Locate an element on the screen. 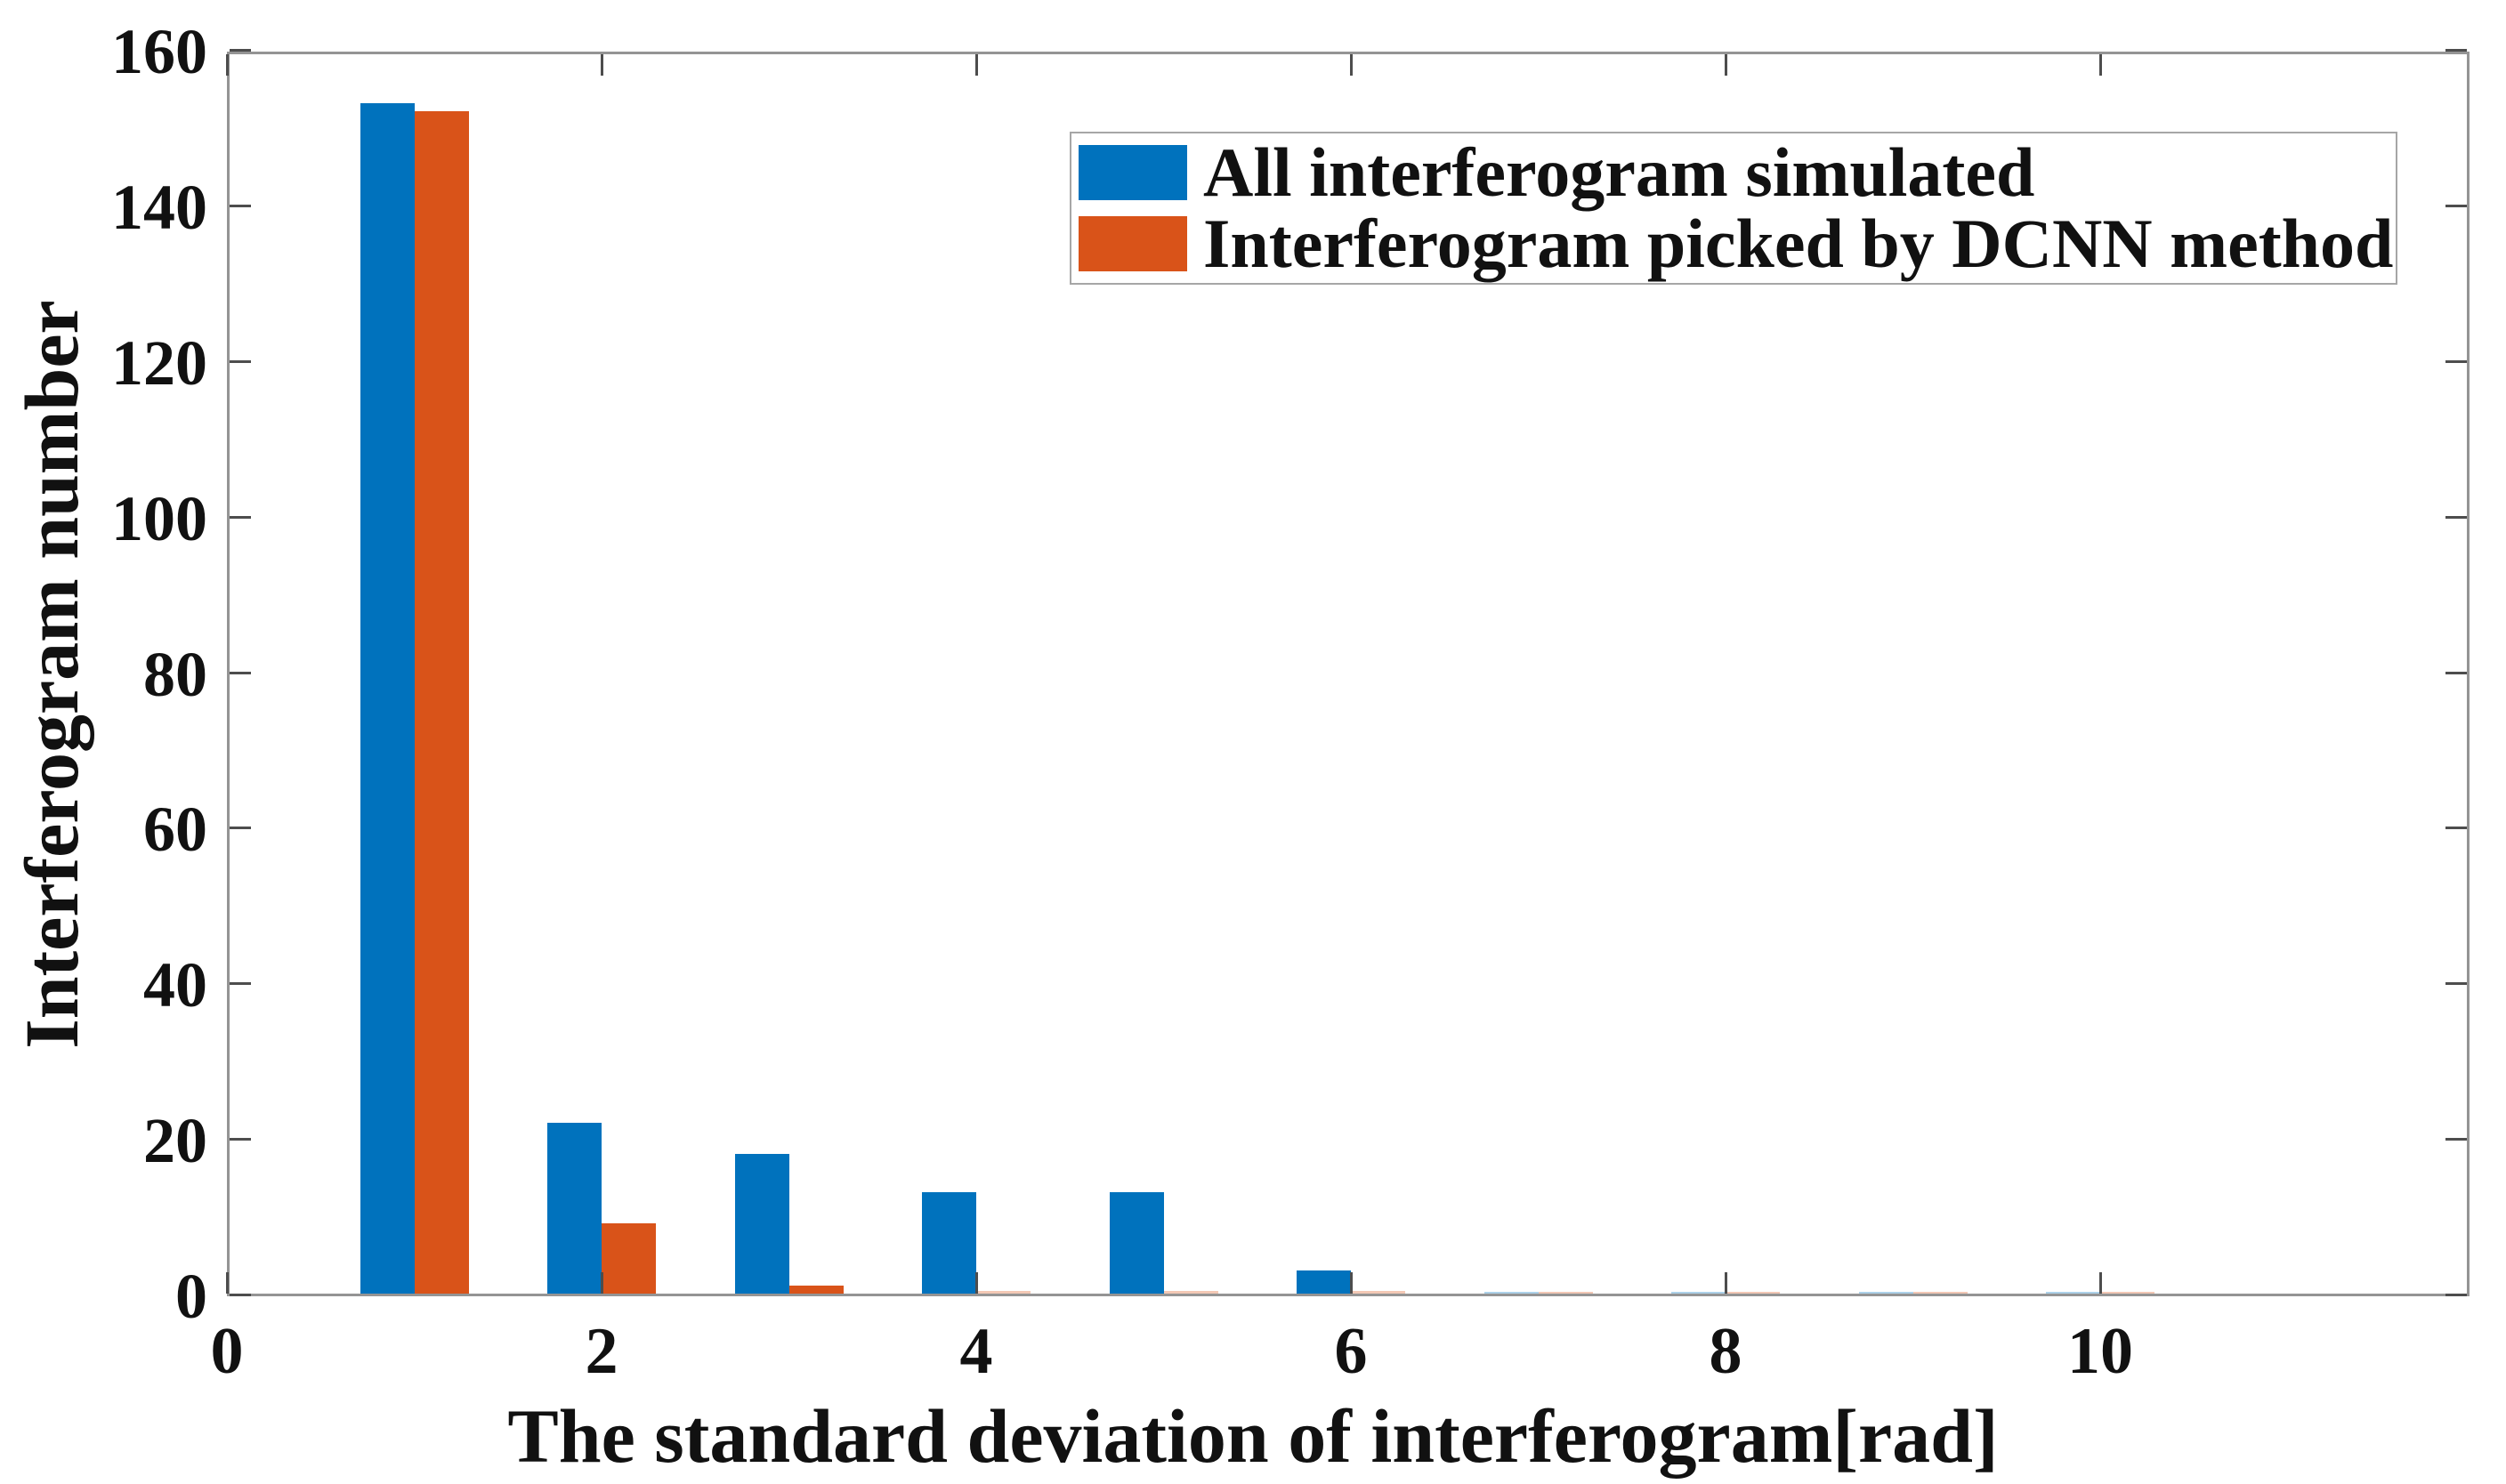  y-tick-label-140: 140 is located at coordinates (159, 207).